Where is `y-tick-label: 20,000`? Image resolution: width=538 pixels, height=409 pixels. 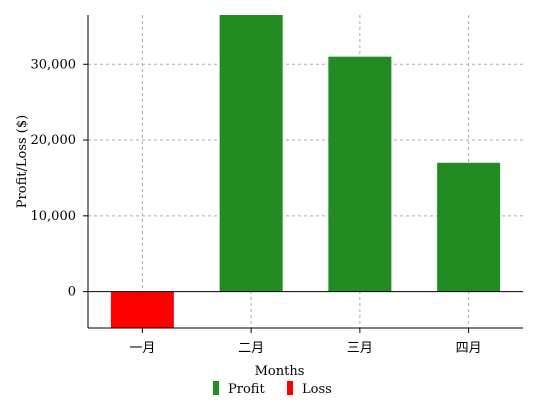
y-tick-label: 20,000 is located at coordinates (54, 140).